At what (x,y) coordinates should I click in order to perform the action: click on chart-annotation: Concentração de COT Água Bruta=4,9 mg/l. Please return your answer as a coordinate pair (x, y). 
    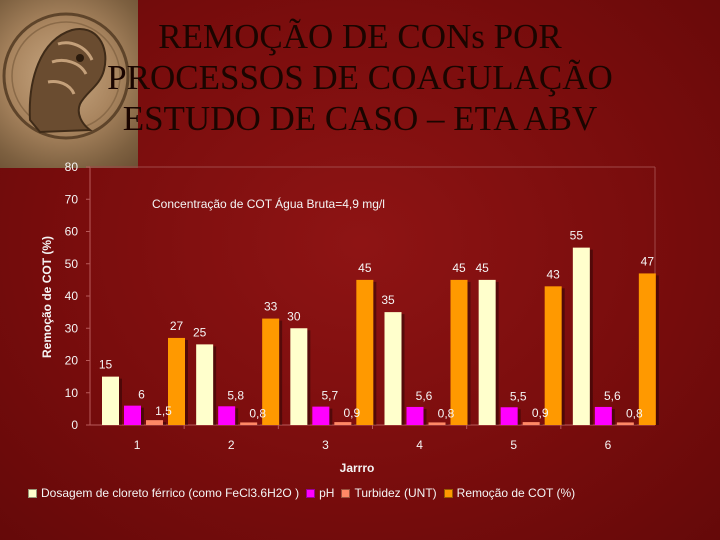
    Looking at the image, I should click on (268, 203).